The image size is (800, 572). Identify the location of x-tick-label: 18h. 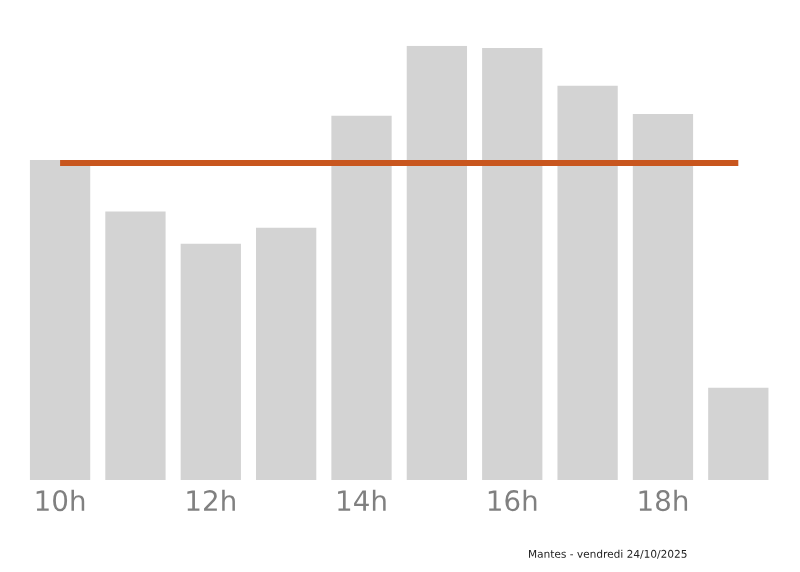
(663, 500).